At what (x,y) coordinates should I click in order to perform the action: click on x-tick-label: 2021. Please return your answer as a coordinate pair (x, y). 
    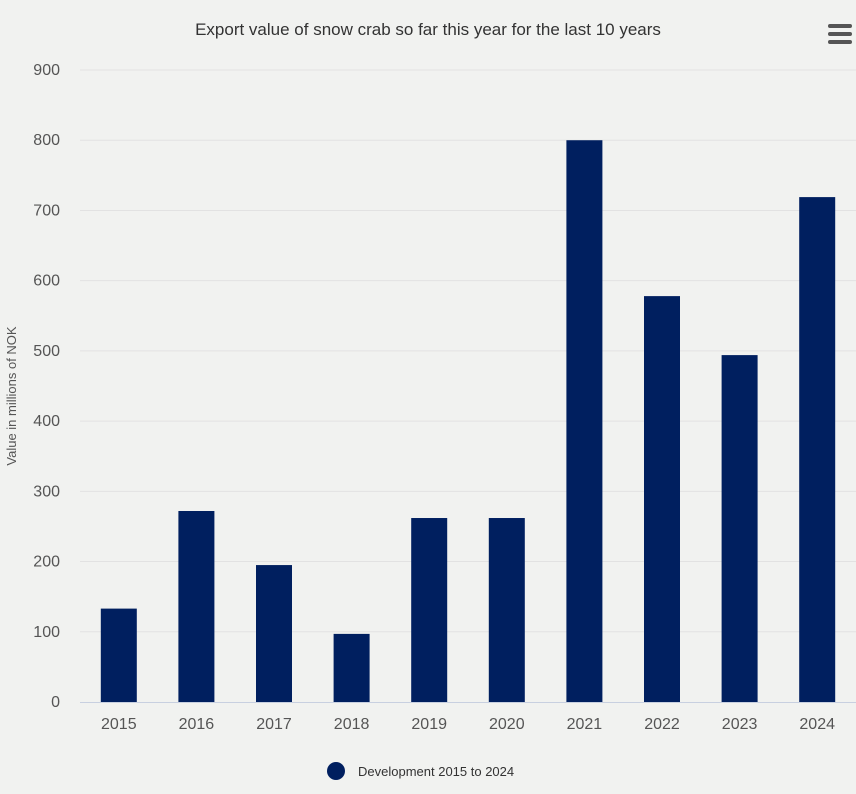
    Looking at the image, I should click on (585, 724).